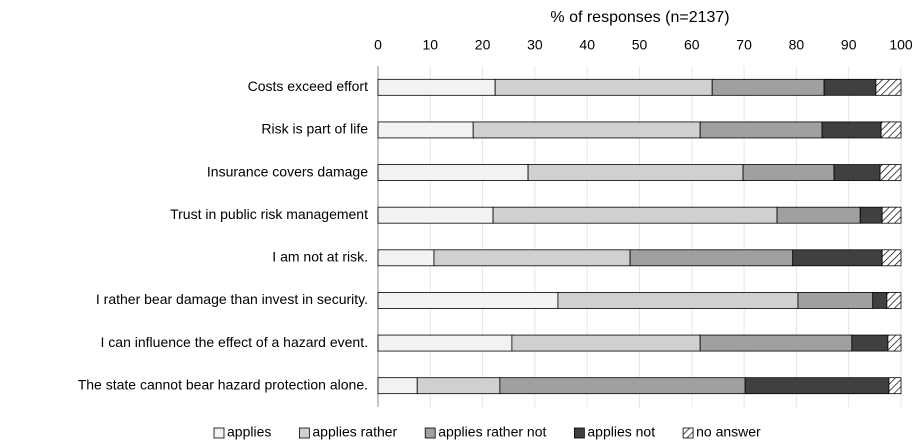 The width and height of the screenshot is (921, 443). Describe the element at coordinates (249, 432) in the screenshot. I see `legend-label: applies` at that location.